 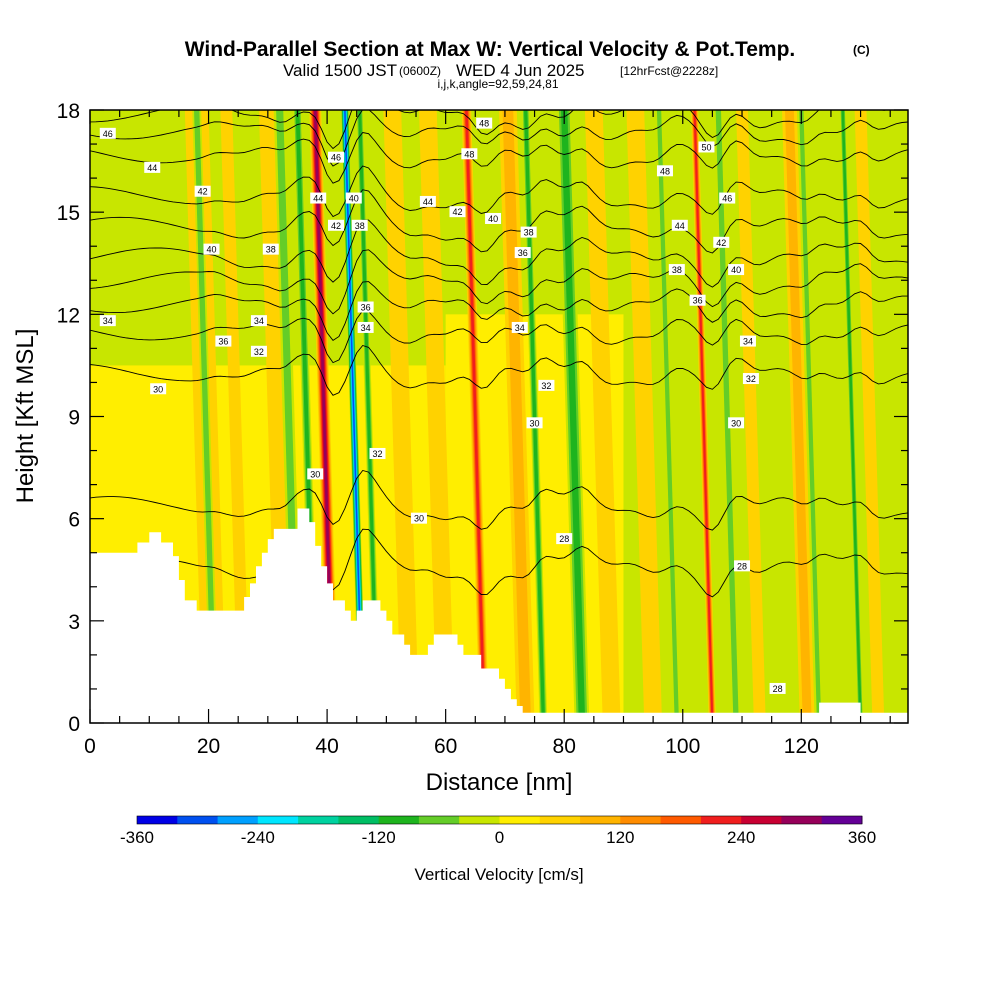 What do you see at coordinates (427, 201) in the screenshot?
I see `contour-label-22: 44` at bounding box center [427, 201].